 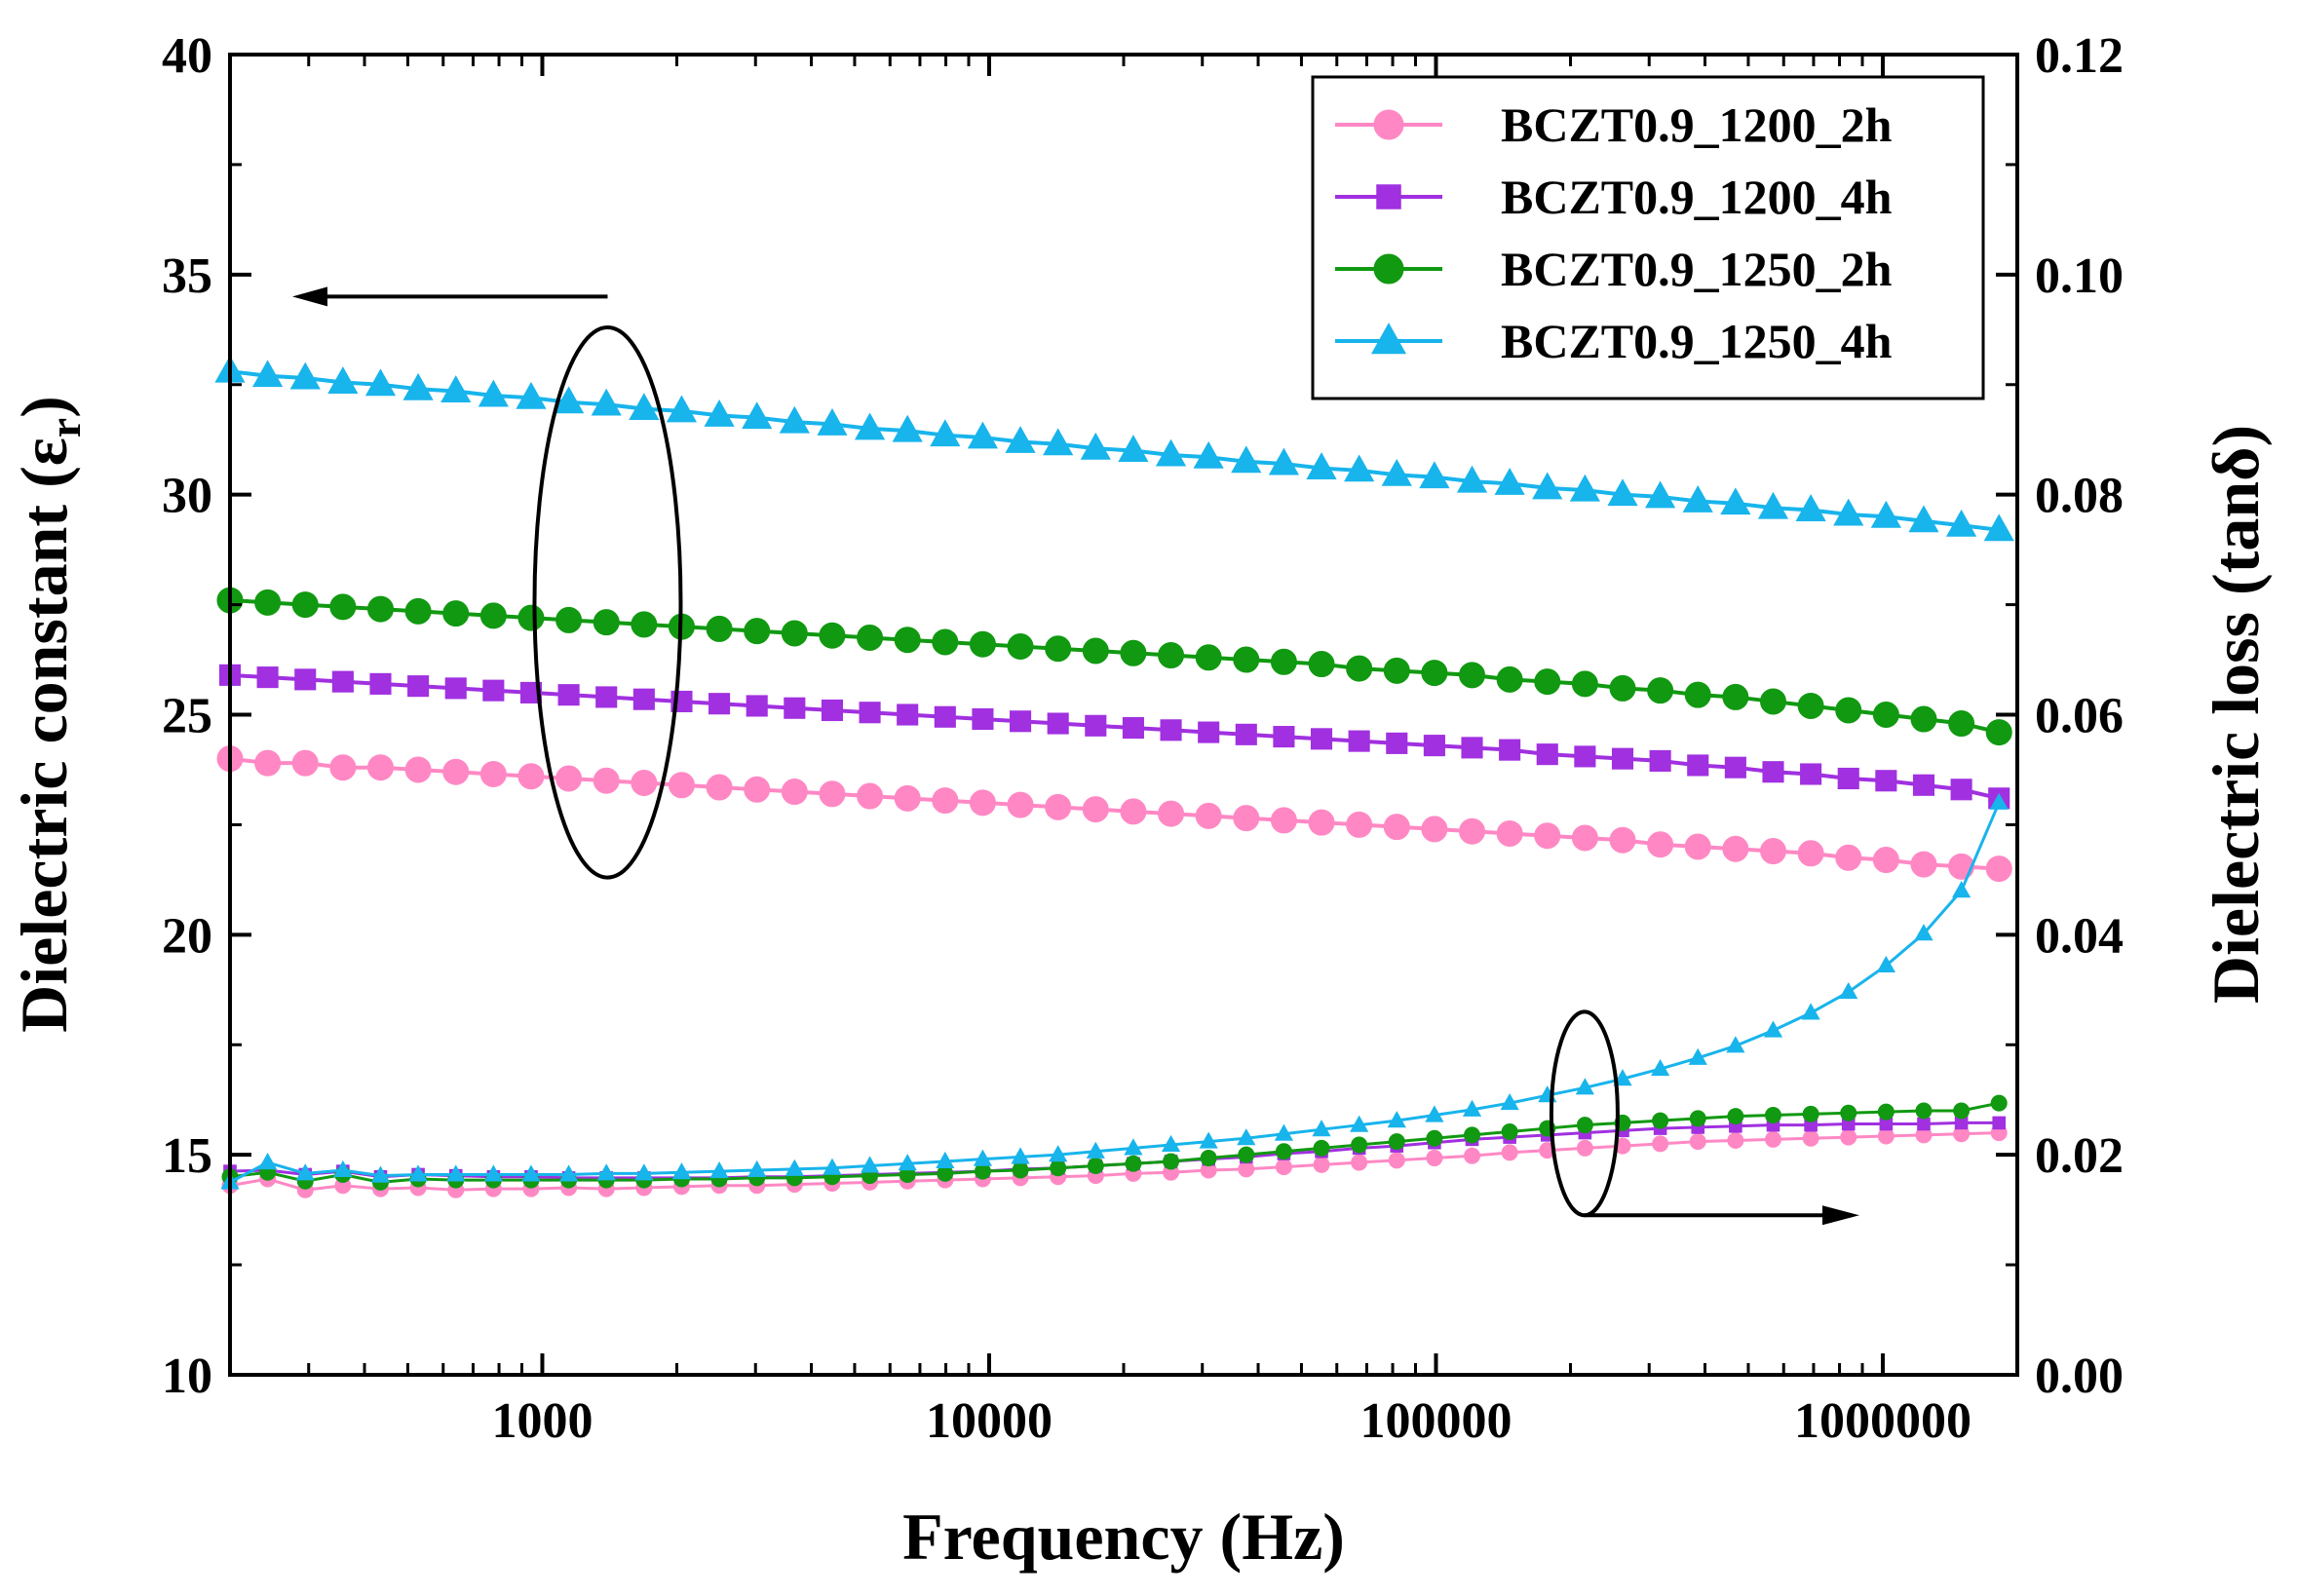 What do you see at coordinates (187, 276) in the screenshot?
I see `y-left-tick-label: 35` at bounding box center [187, 276].